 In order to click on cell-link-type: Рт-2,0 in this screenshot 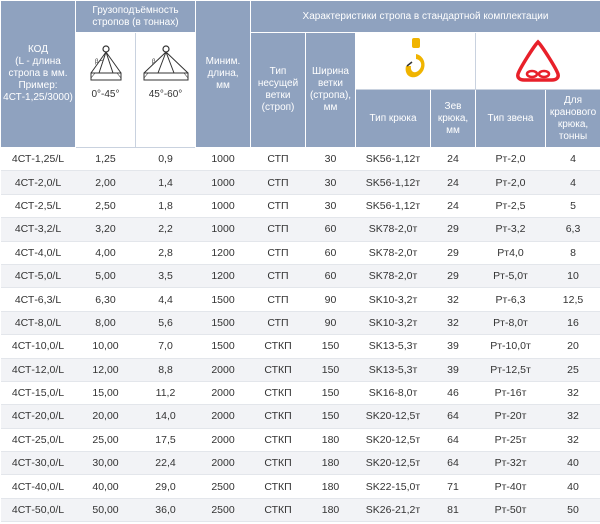, I will do `click(510, 182)`.